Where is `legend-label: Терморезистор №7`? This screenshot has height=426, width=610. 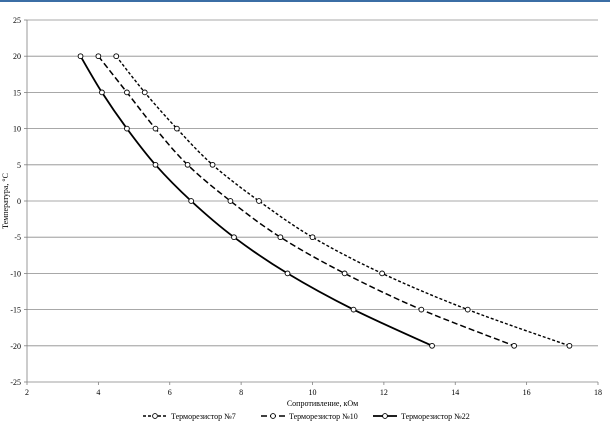 legend-label: Терморезистор №7 is located at coordinates (203, 416).